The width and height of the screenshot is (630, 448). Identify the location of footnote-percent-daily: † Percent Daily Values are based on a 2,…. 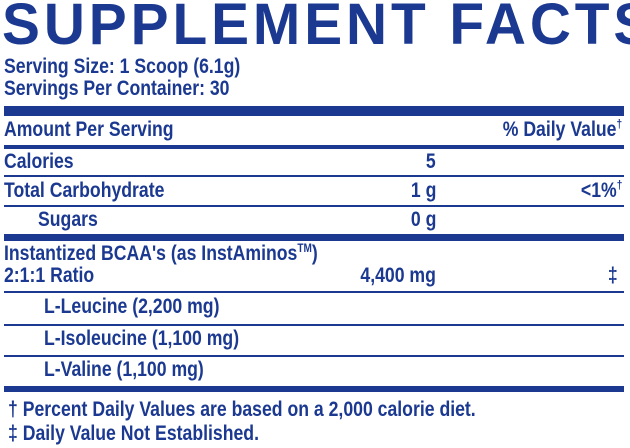
(242, 409).